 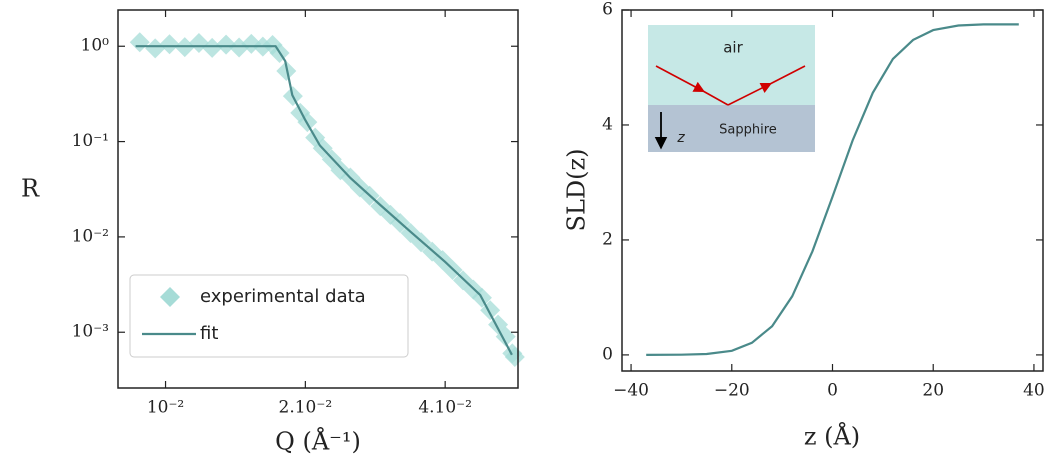 What do you see at coordinates (90, 332) in the screenshot?
I see `y-tick-label: 10⁻³` at bounding box center [90, 332].